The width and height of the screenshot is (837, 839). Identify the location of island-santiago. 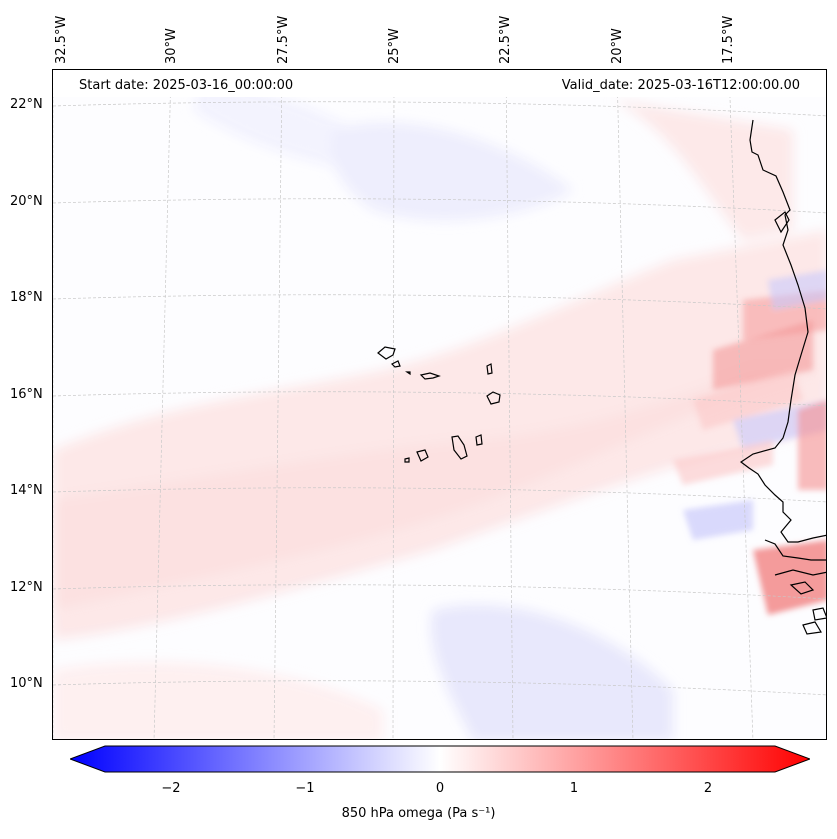
(459, 447).